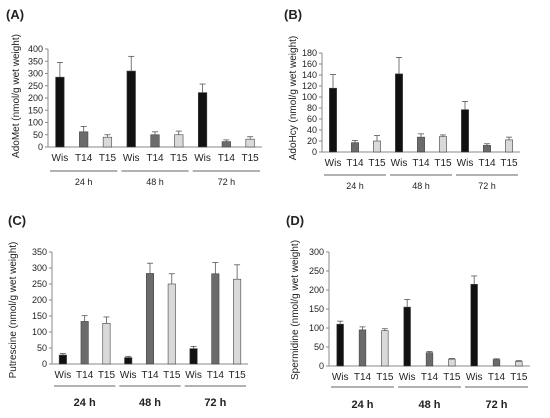 This screenshot has width=550, height=418. What do you see at coordinates (293, 14) in the screenshot?
I see `panel-b-label: (B)` at bounding box center [293, 14].